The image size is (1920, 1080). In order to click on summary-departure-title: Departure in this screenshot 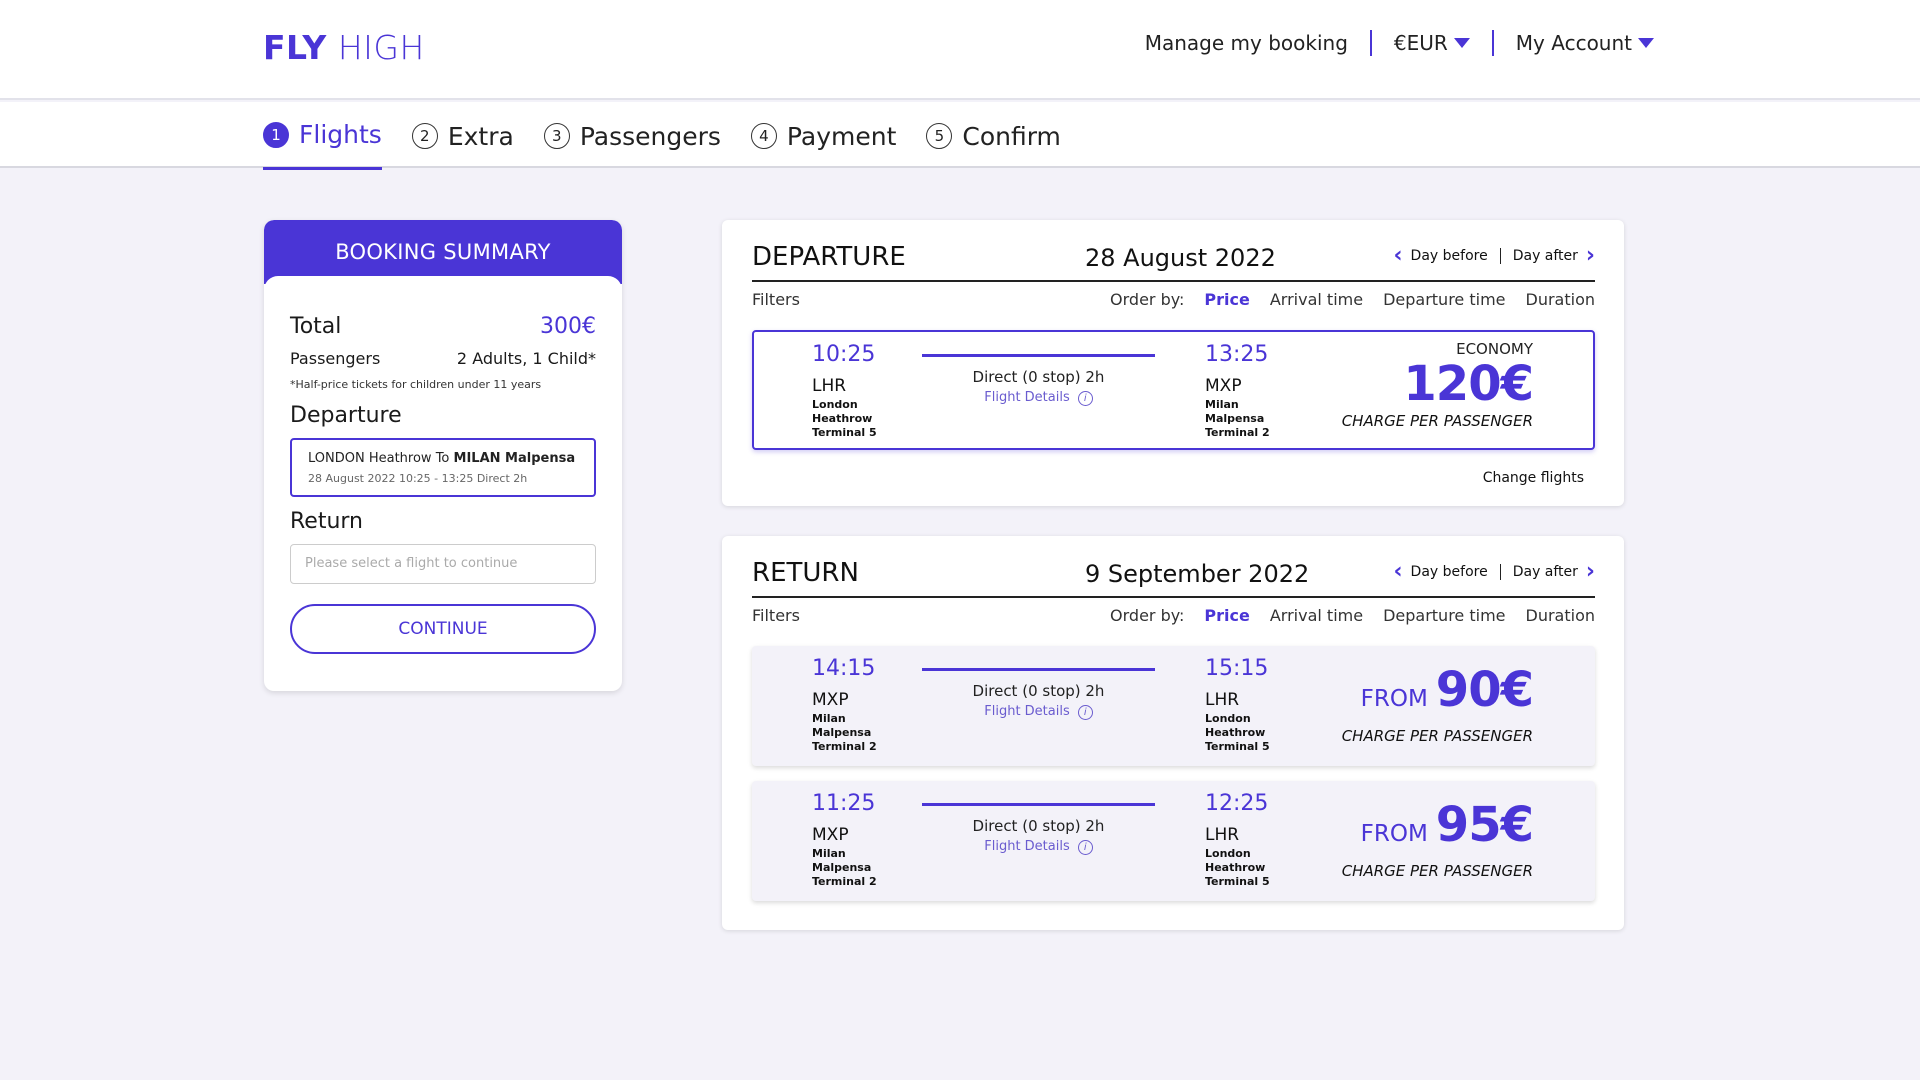, I will do `click(346, 415)`.